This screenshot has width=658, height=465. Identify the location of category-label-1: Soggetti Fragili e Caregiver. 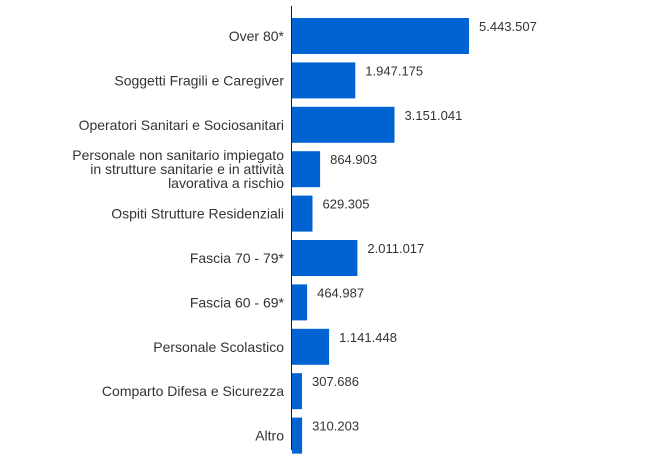
(199, 80).